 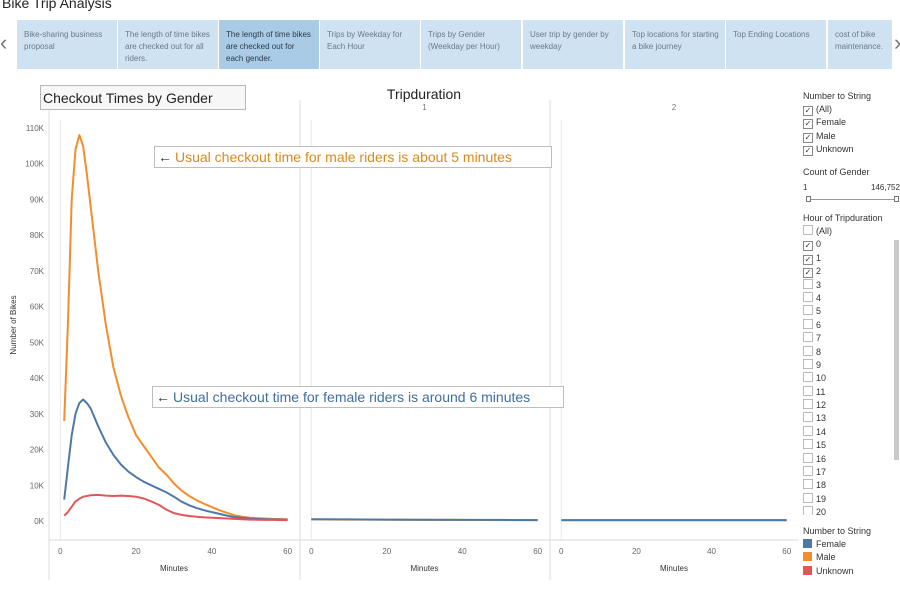 What do you see at coordinates (837, 150) in the screenshot?
I see `gender-filter-option: ✓ Unknown` at bounding box center [837, 150].